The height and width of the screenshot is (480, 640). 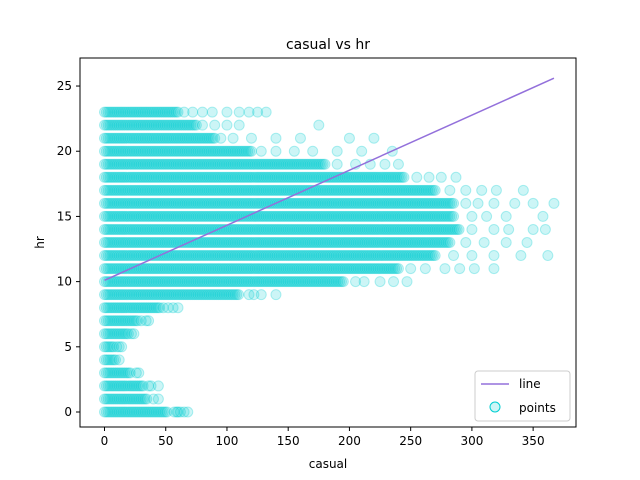 I want to click on x-tick-label: 150, so click(x=288, y=441).